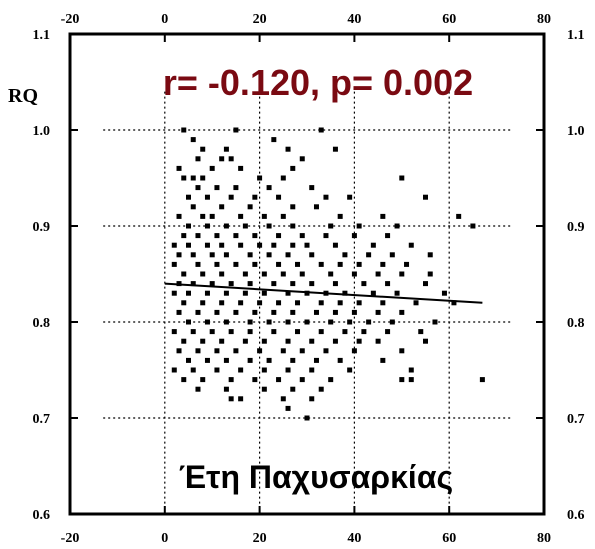 The width and height of the screenshot is (595, 549). I want to click on x-tick-label-top: -20, so click(70, 19).